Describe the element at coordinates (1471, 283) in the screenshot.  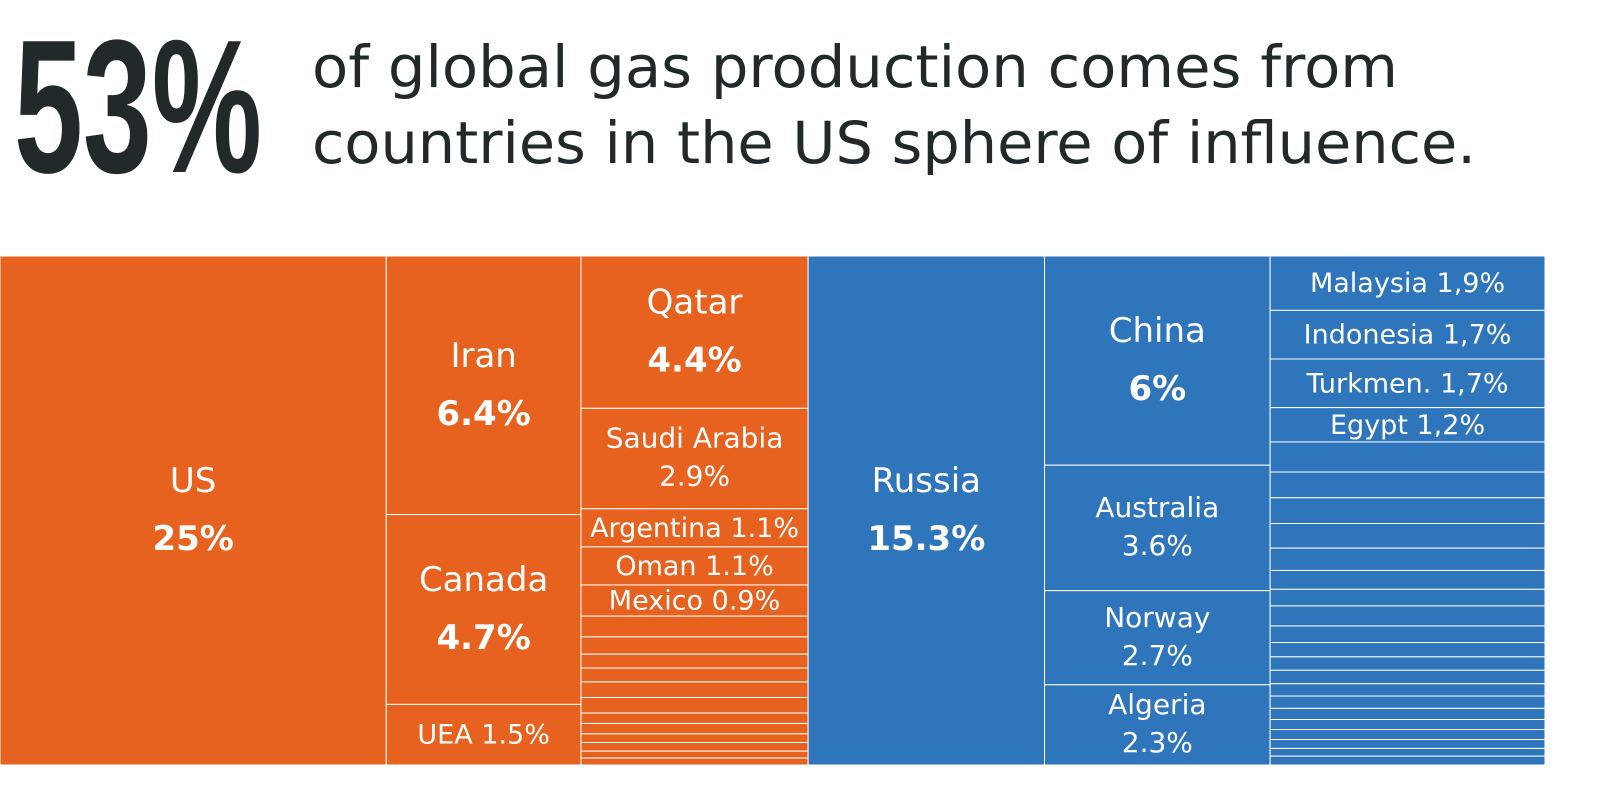
I see `cell-value: 1,9%` at that location.